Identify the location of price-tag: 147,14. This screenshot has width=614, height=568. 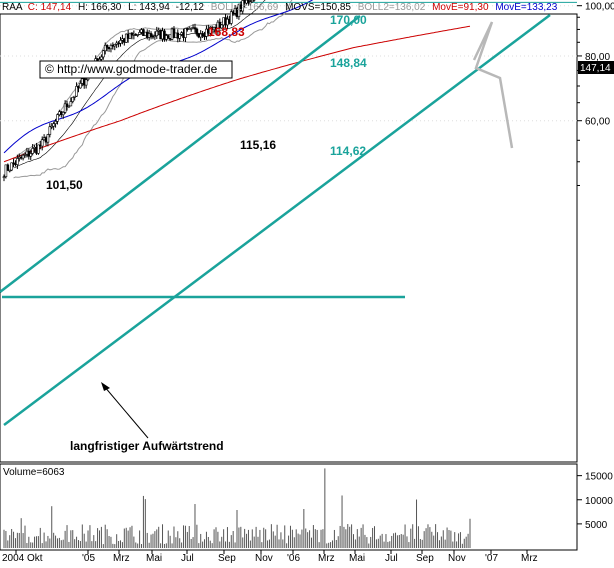
(595, 68).